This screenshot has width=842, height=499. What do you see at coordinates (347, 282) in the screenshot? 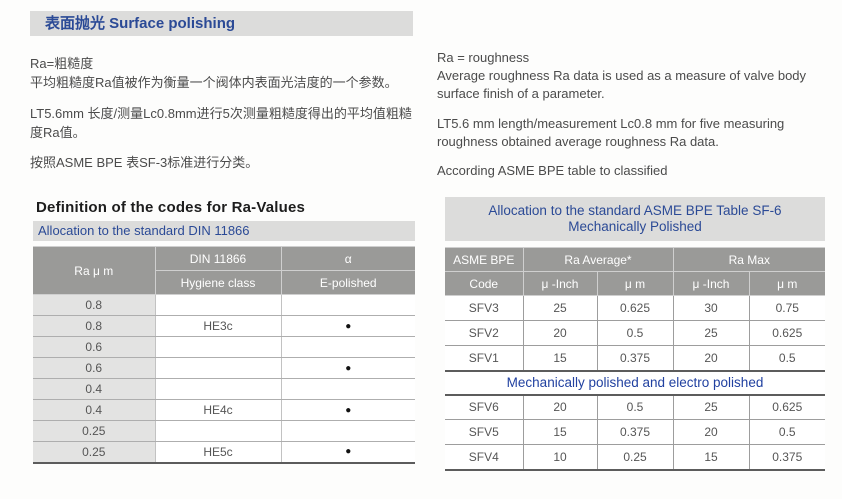
I see `din-header-epolished: E-polished` at bounding box center [347, 282].